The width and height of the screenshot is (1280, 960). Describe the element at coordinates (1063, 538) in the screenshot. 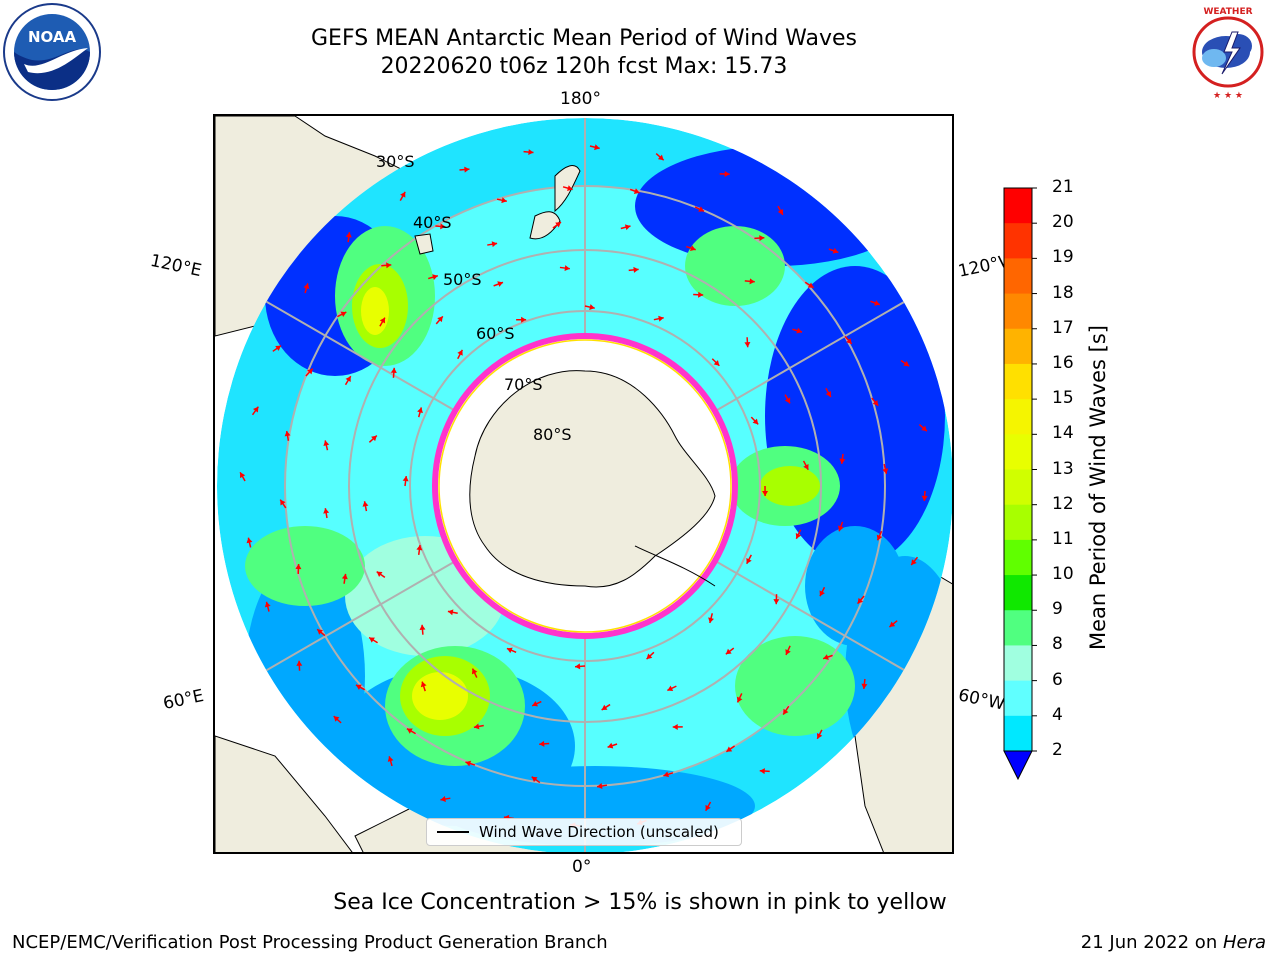

I see `colorbar-tick-label: 11` at that location.